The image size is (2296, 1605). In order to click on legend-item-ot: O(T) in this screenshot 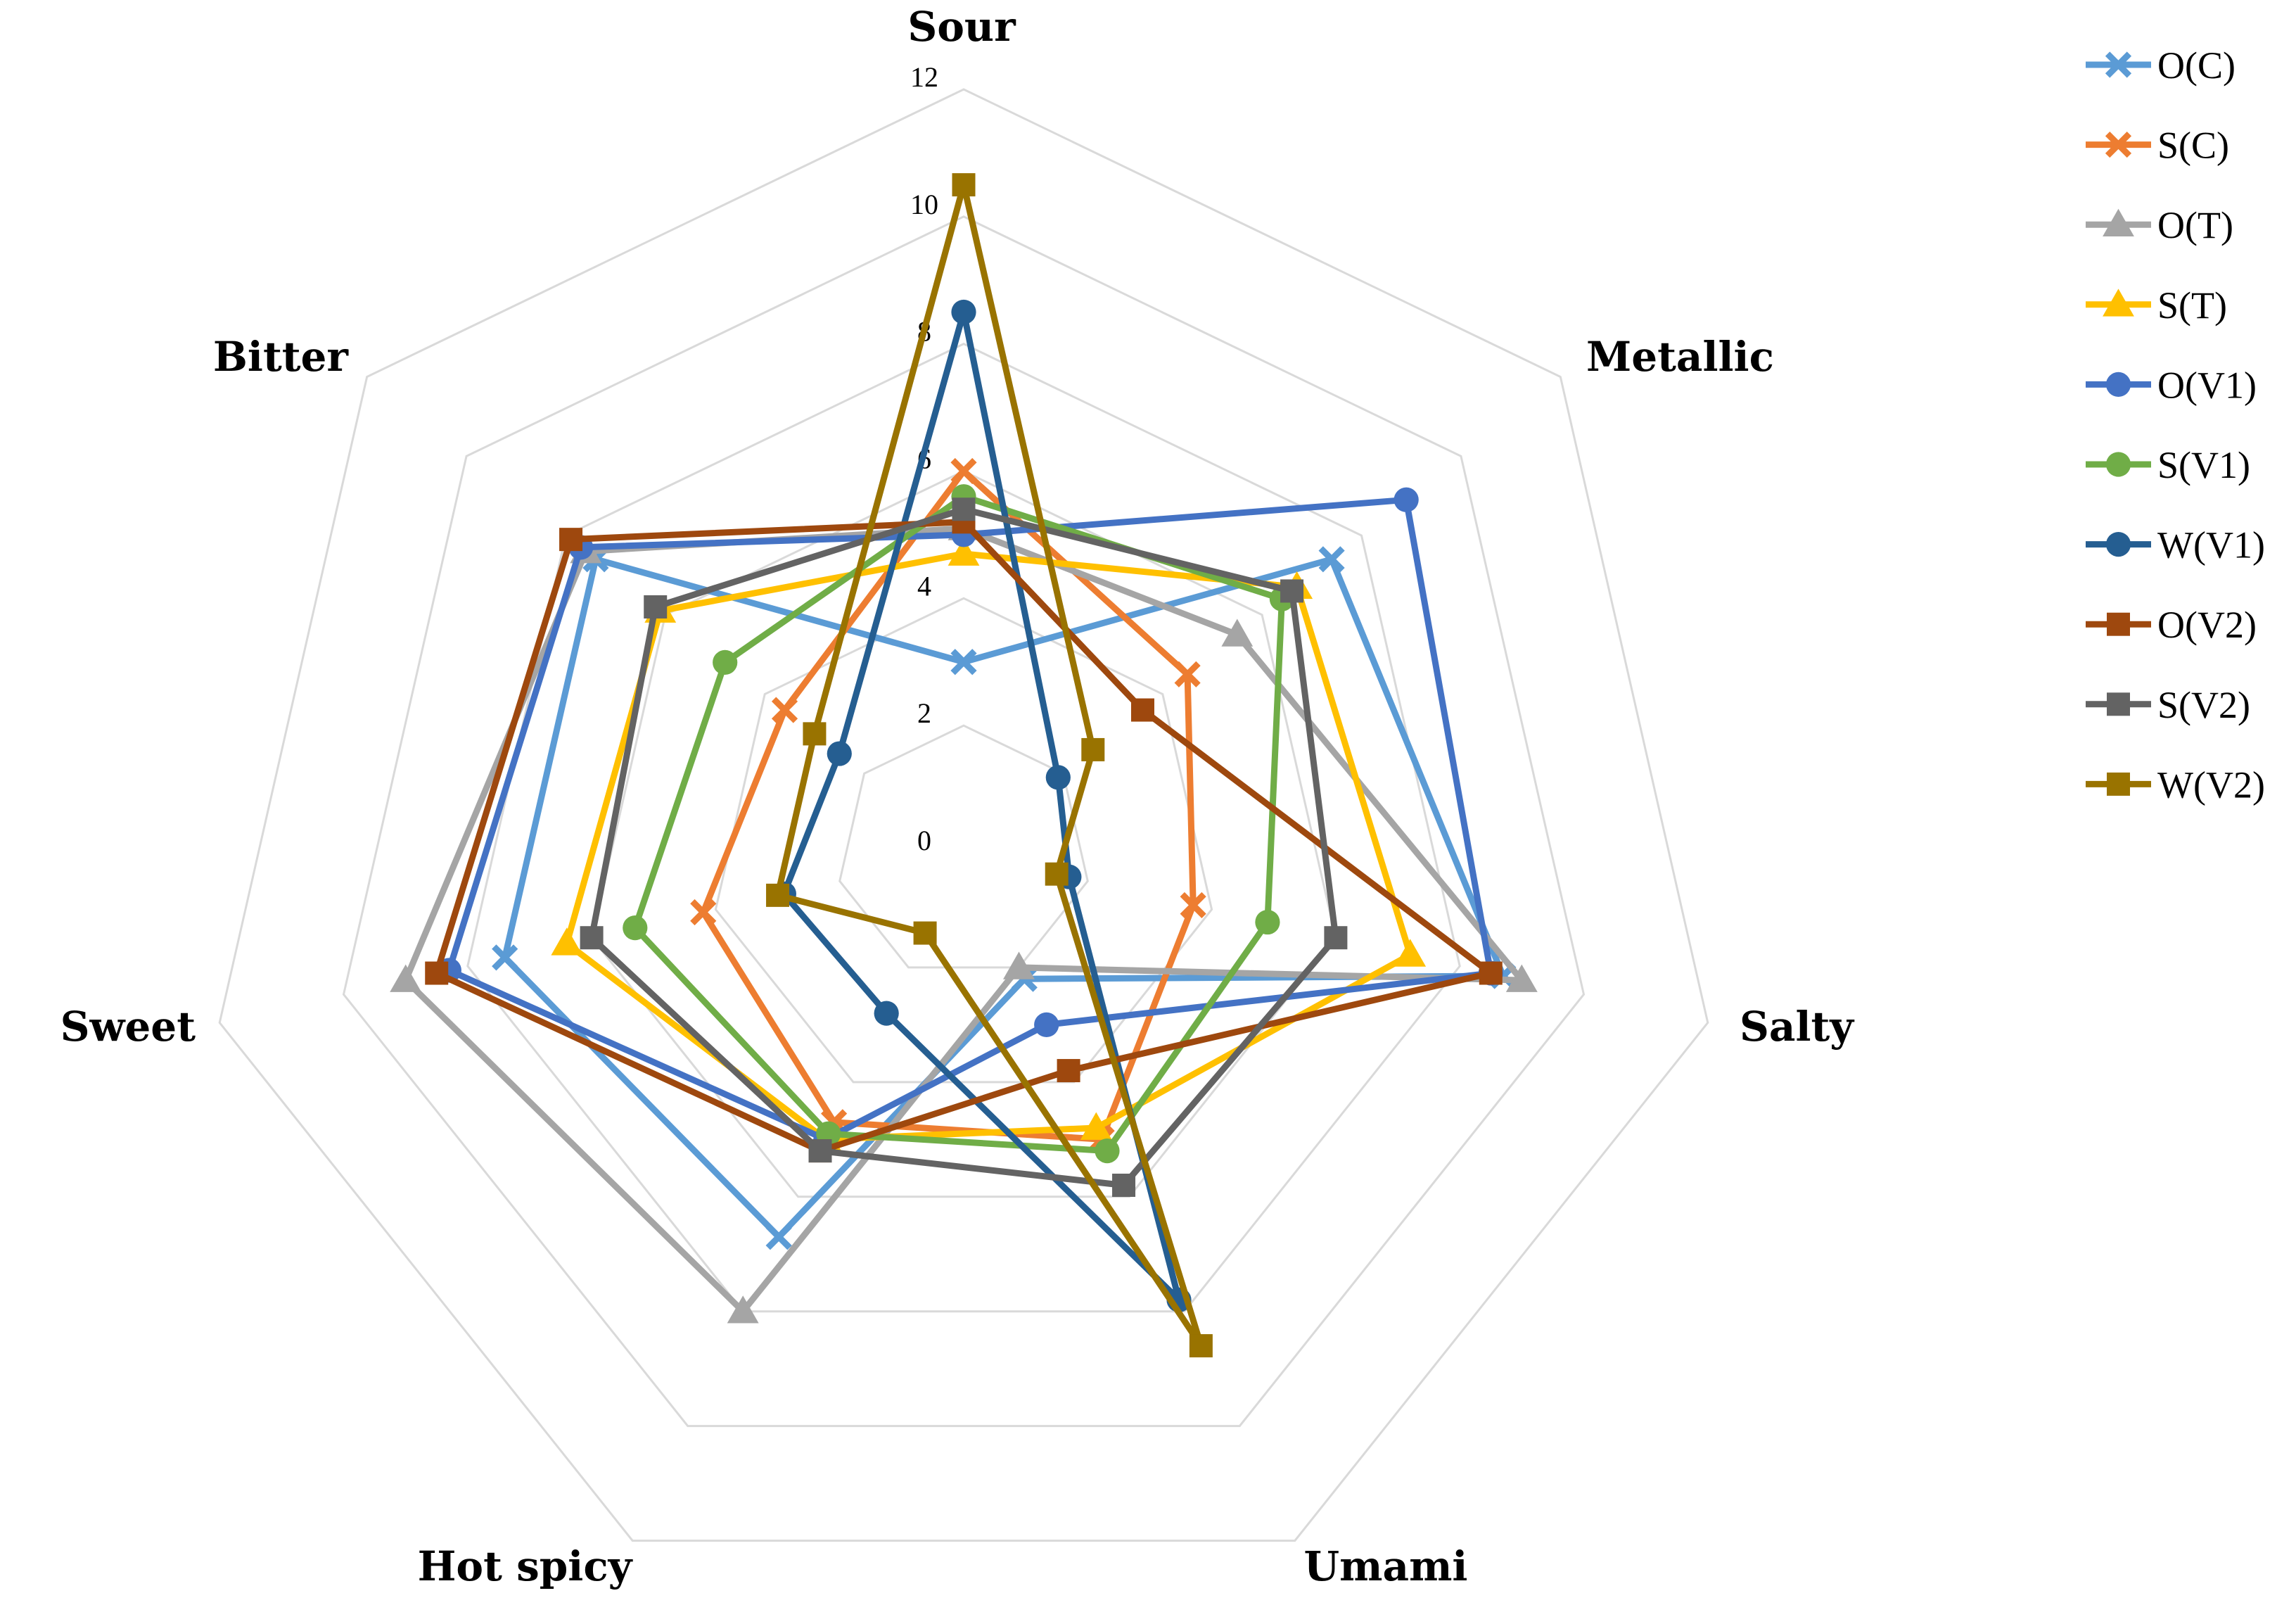, I will do `click(2159, 225)`.